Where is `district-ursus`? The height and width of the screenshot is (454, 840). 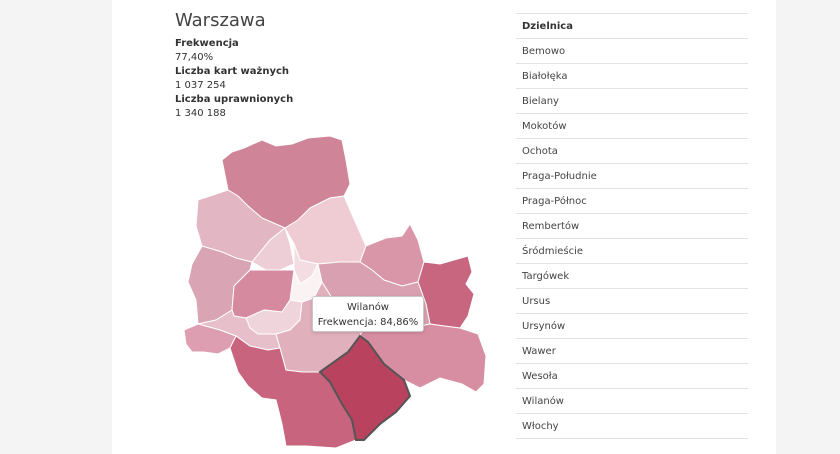 district-ursus is located at coordinates (210, 339).